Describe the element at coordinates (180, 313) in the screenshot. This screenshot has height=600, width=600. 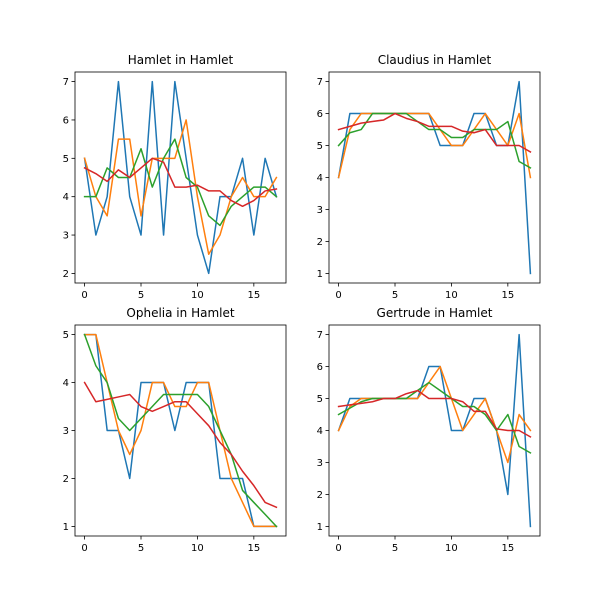
I see `chart-title: Ophelia in Hamlet` at that location.